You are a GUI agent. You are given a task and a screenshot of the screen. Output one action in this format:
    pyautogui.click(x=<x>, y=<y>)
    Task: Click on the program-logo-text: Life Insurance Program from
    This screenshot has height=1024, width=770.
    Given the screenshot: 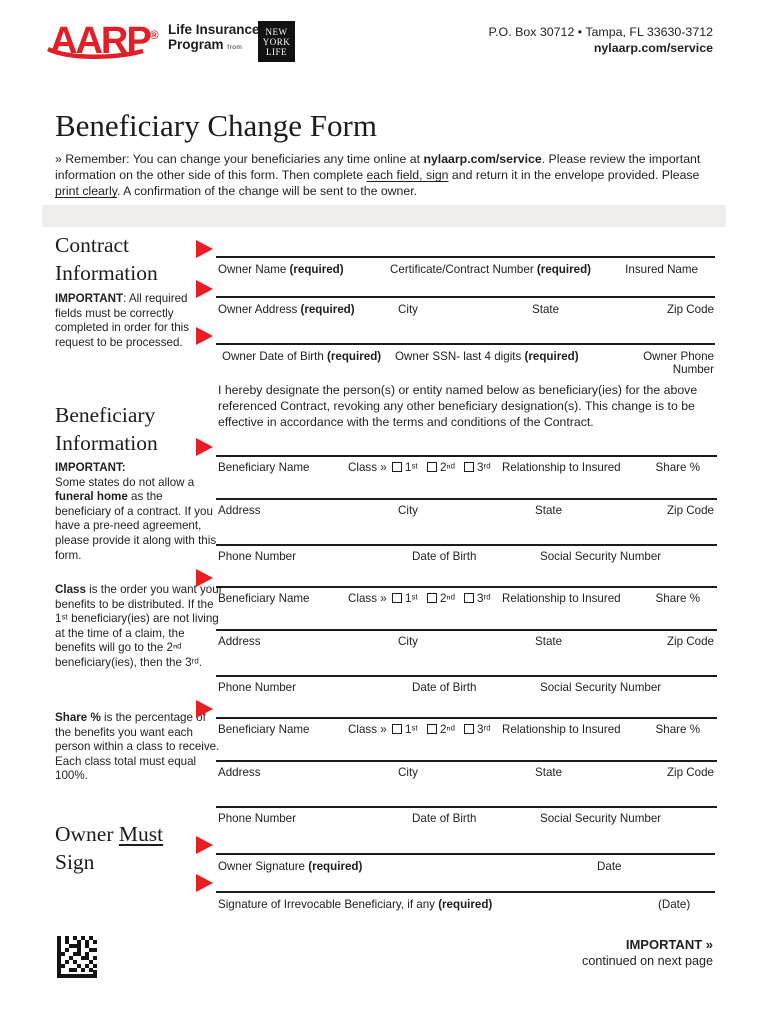 What is the action you would take?
    pyautogui.click(x=214, y=37)
    